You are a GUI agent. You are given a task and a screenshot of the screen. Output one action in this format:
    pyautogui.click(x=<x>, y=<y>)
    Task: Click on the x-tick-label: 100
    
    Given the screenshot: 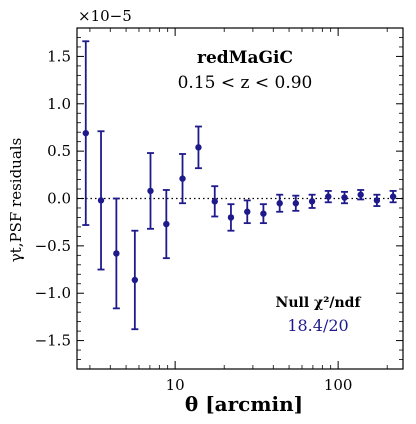 What is the action you would take?
    pyautogui.click(x=338, y=385)
    